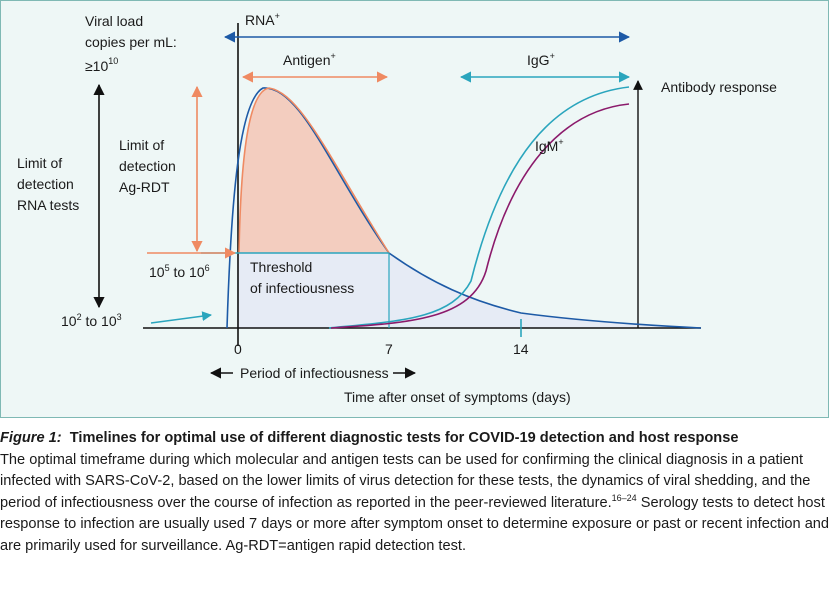 The height and width of the screenshot is (597, 831). What do you see at coordinates (302, 288) in the screenshot?
I see `threshold-label-2: of infectiousness` at bounding box center [302, 288].